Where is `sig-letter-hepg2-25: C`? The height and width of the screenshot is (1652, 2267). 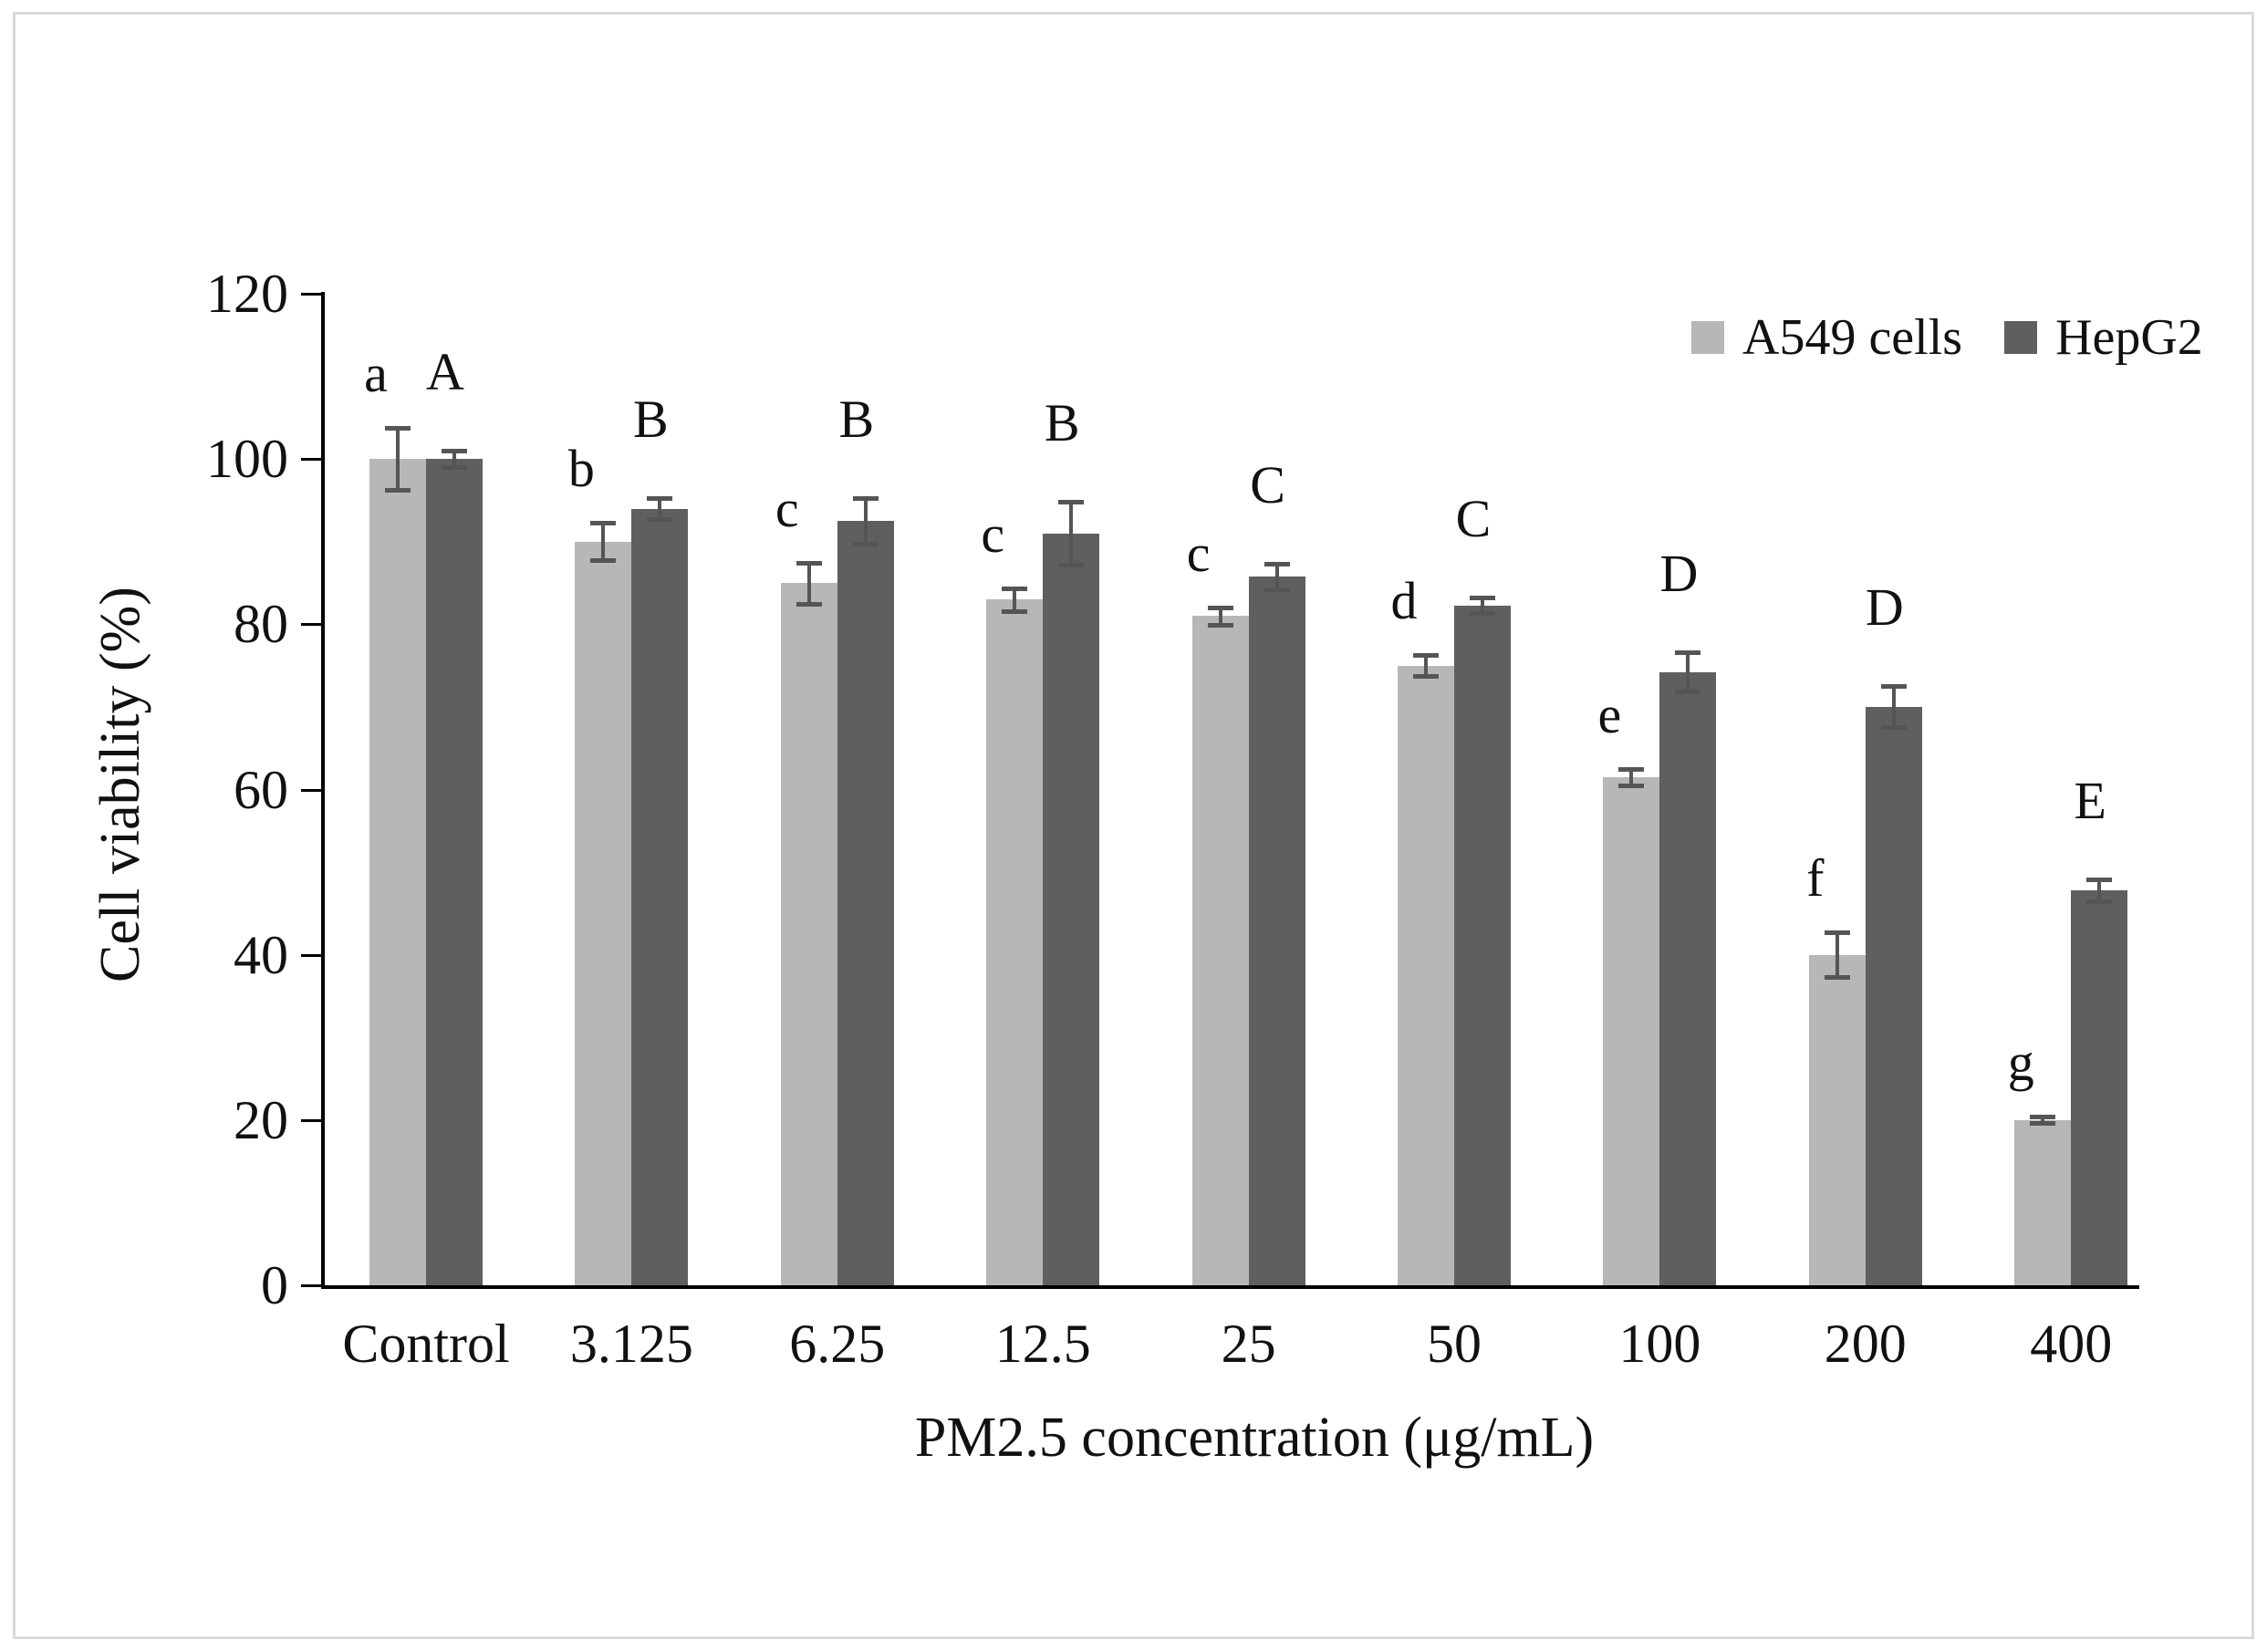 sig-letter-hepg2-25: C is located at coordinates (1267, 484).